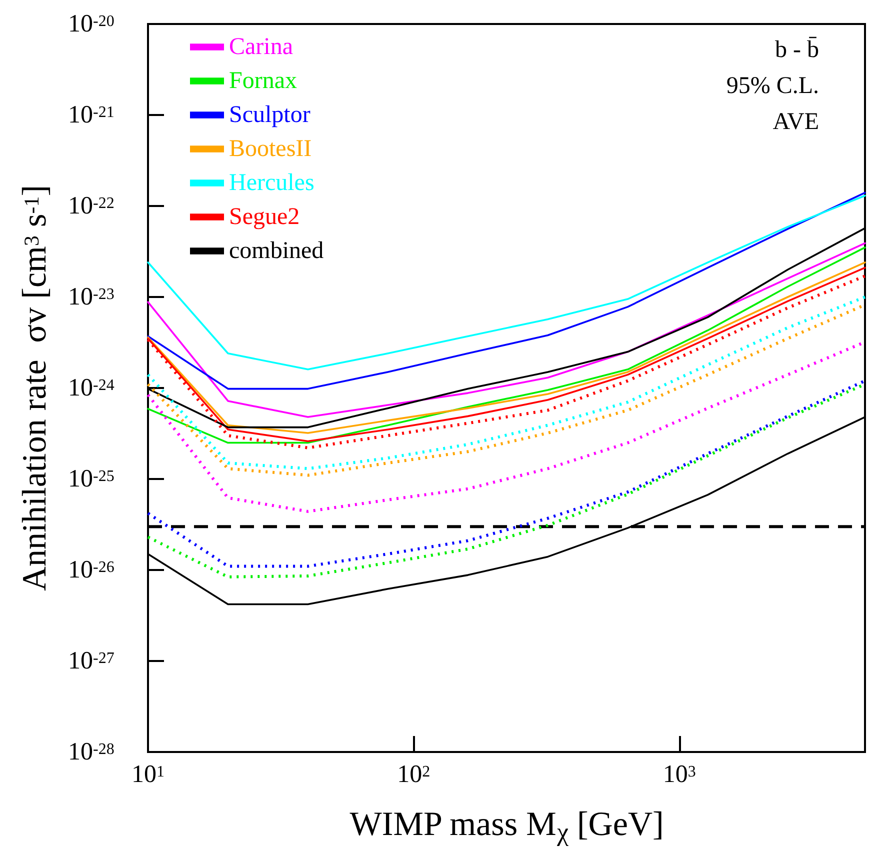  I want to click on legend-label: Fornax, so click(263, 81).